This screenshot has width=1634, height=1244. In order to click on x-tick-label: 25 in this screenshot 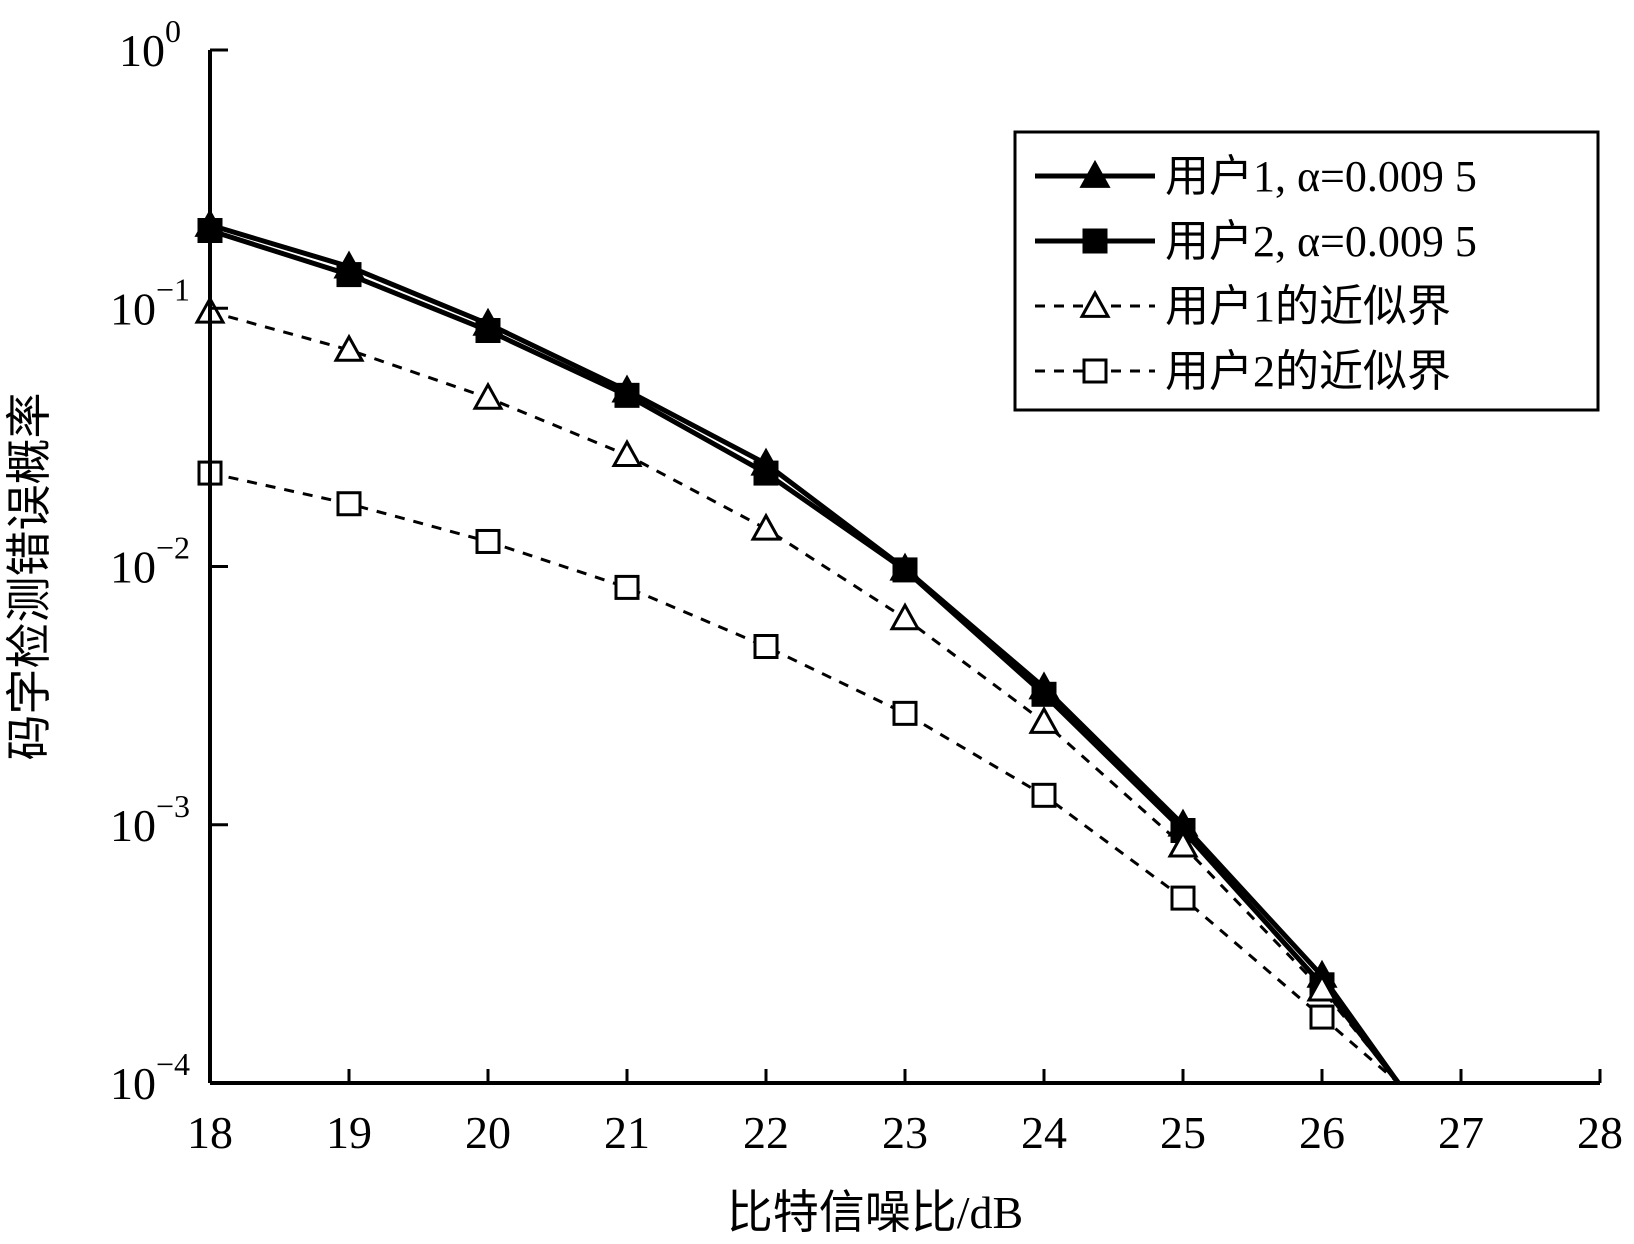, I will do `click(1183, 1132)`.